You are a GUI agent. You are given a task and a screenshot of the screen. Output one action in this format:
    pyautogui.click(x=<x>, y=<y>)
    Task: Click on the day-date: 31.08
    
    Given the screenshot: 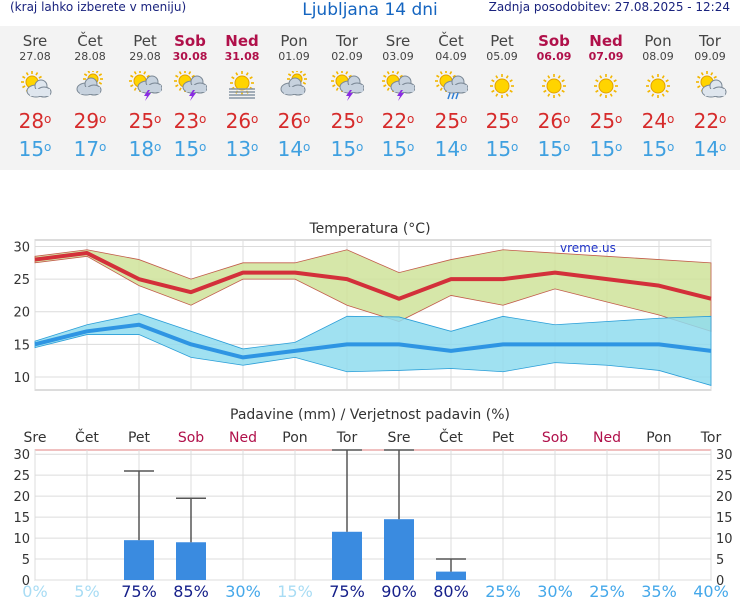 What is the action you would take?
    pyautogui.click(x=242, y=56)
    